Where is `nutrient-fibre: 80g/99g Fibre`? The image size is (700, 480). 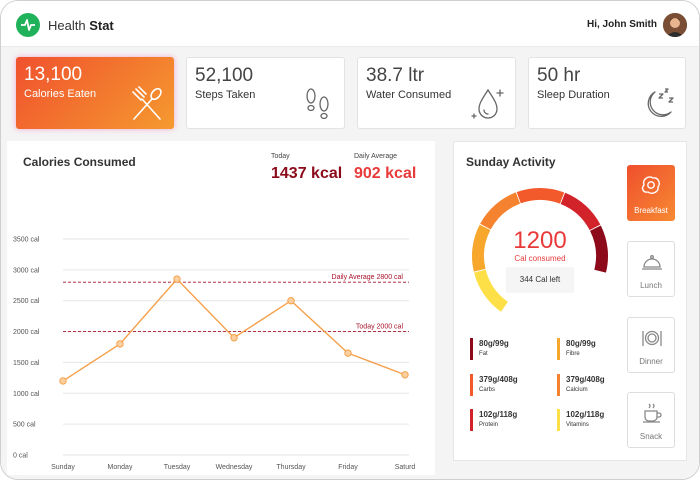
nutrient-fibre: 80g/99g Fibre is located at coordinates (597, 349).